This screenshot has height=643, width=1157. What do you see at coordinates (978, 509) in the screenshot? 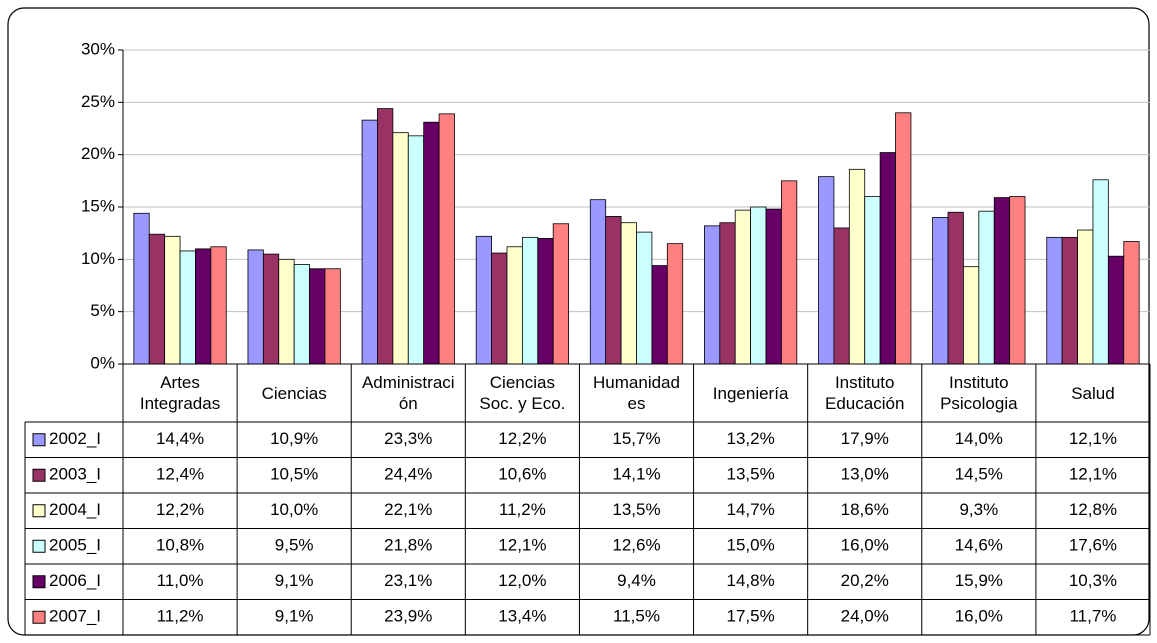
I see `table-value: 9,3%` at bounding box center [978, 509].